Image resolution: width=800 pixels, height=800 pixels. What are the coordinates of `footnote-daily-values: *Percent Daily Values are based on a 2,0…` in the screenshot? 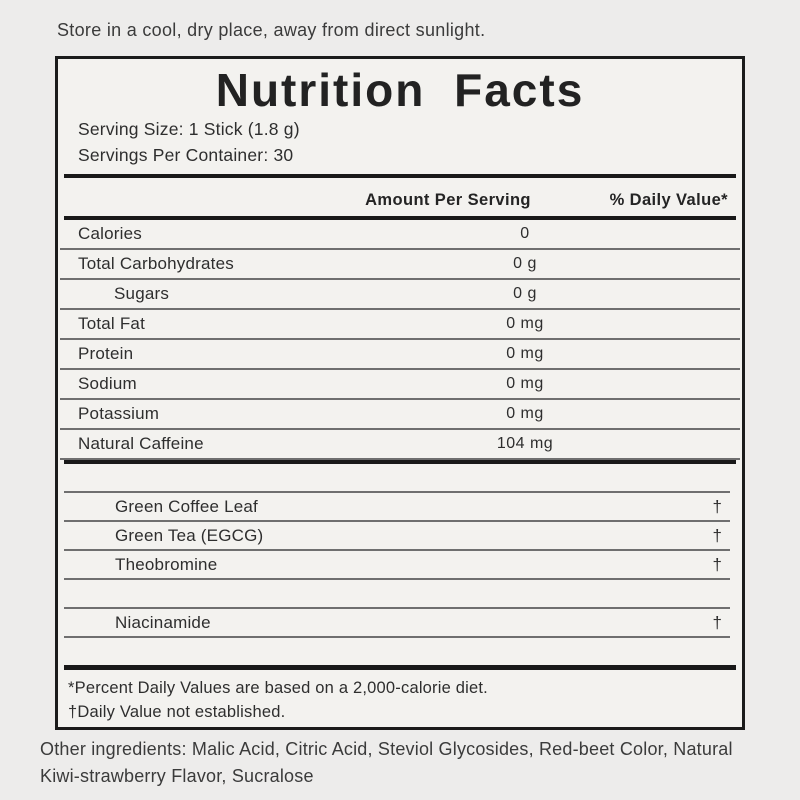 It's located at (278, 688).